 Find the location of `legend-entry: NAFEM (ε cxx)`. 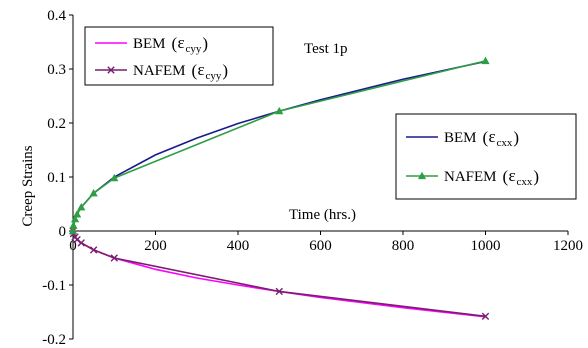

legend-entry: NAFEM (ε cxx) is located at coordinates (472, 177).